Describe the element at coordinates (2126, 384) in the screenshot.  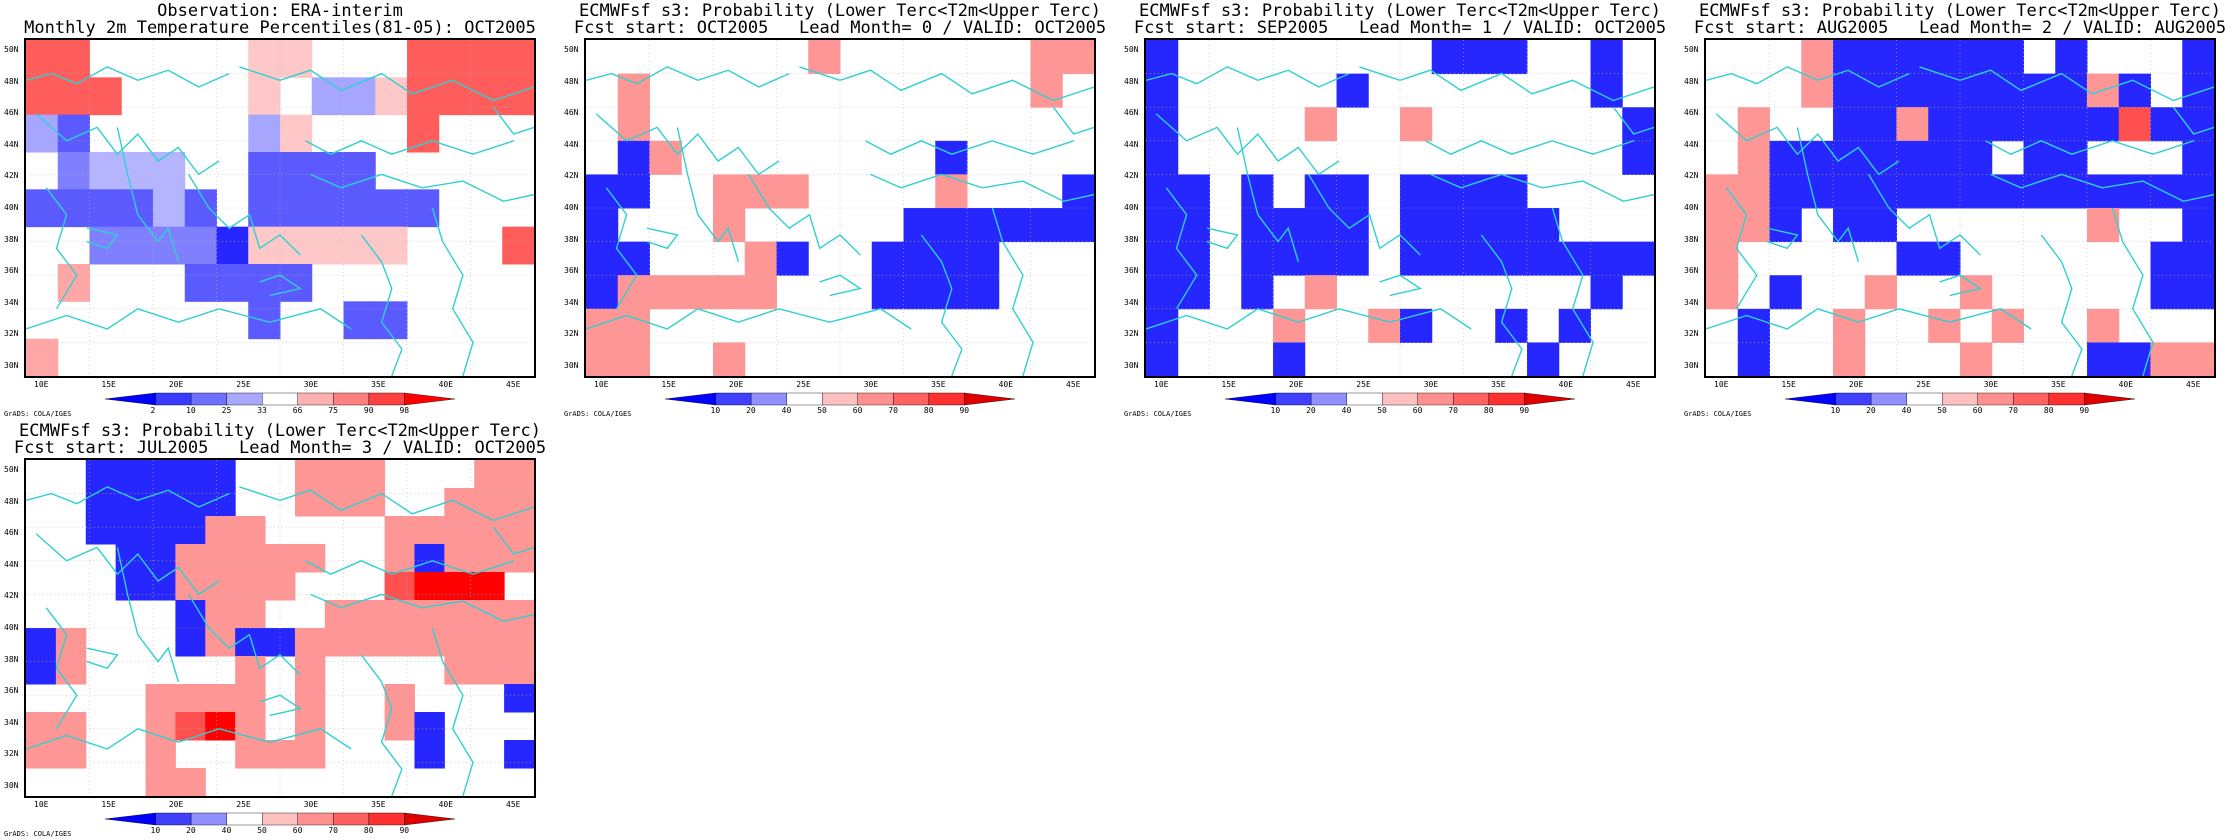
I see `x-tick-label: 40E` at that location.